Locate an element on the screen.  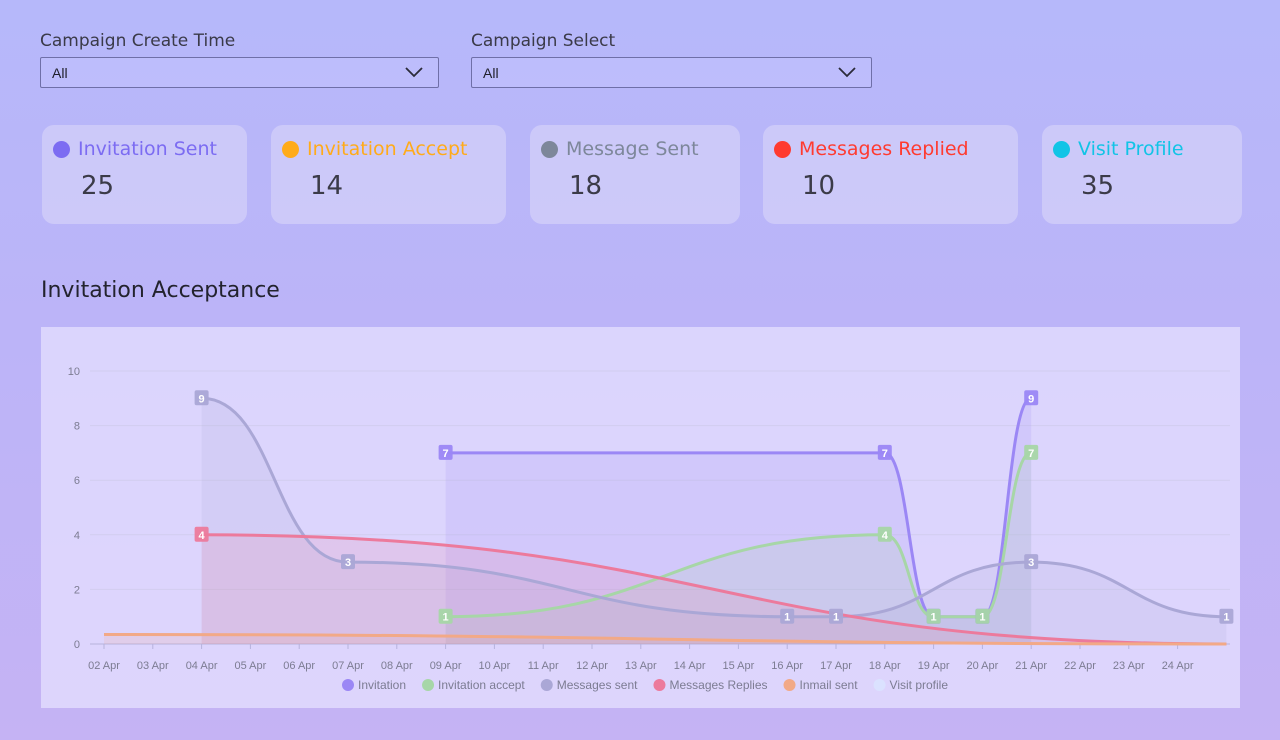
stat-card-invitation-accept: Invitation Accept 14 is located at coordinates (388, 174).